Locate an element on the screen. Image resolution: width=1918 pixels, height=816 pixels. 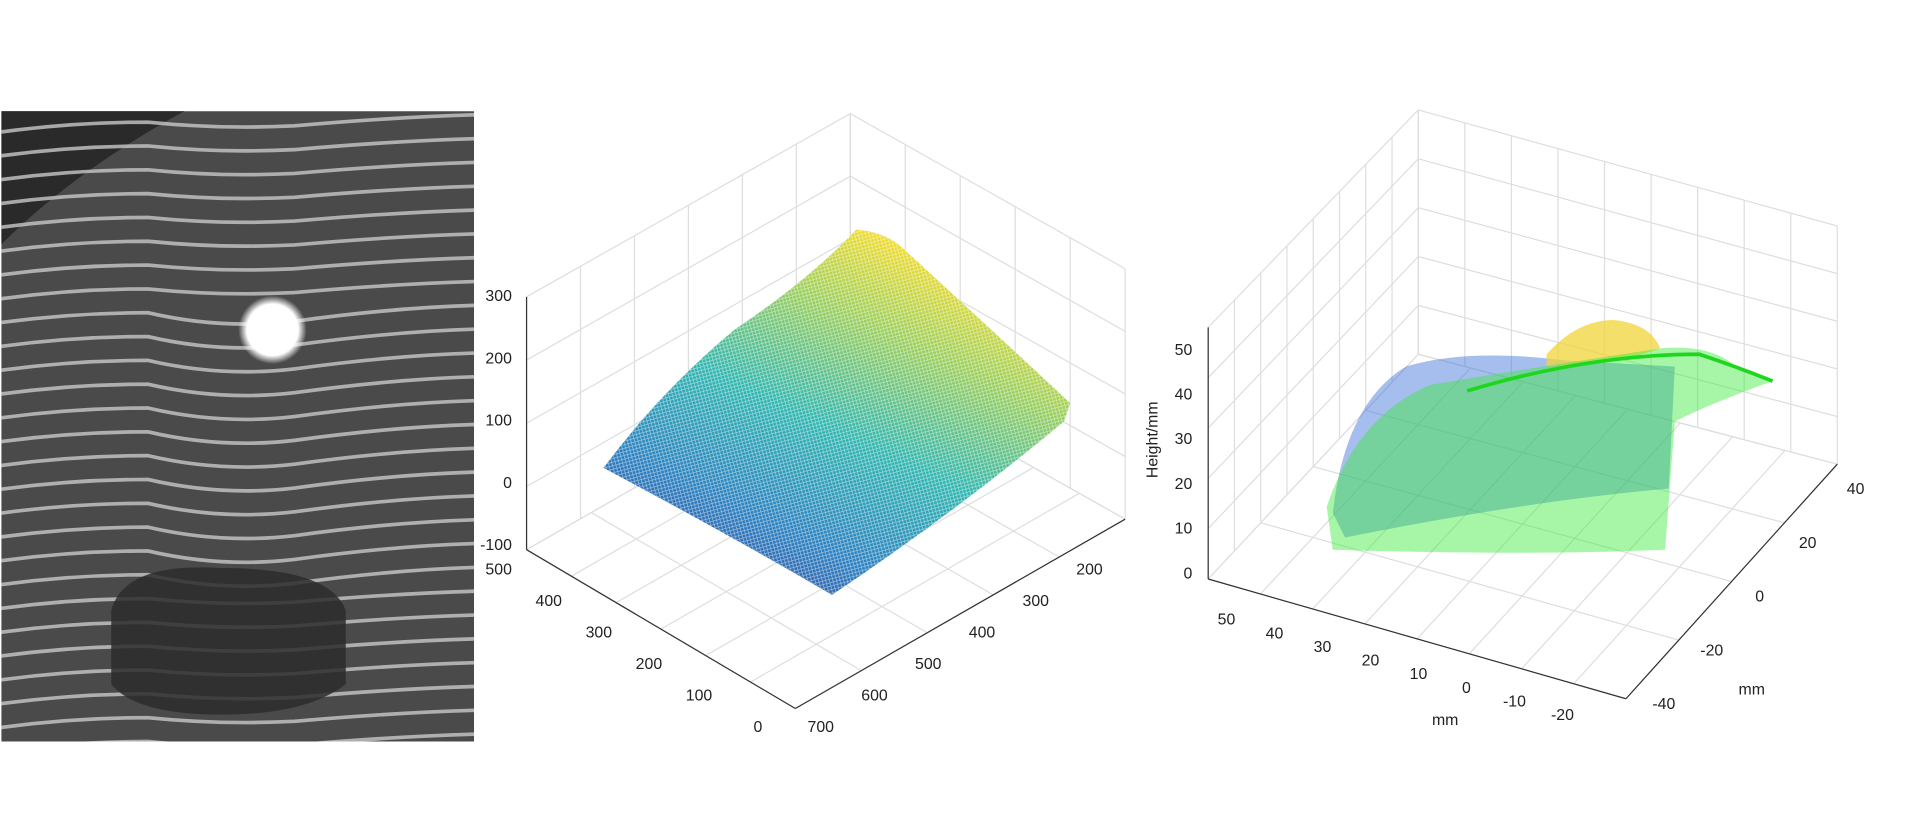
x-axis-label: mm is located at coordinates (1445, 720).